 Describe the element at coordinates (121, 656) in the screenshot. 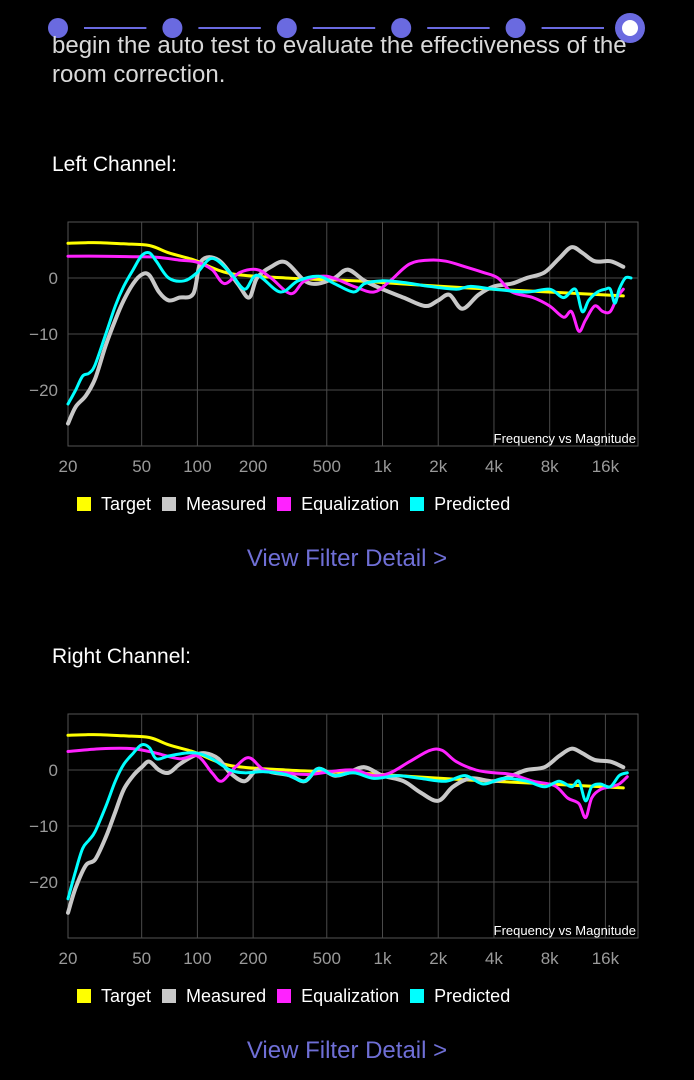

I see `right-channel-title: Right Channel:` at that location.